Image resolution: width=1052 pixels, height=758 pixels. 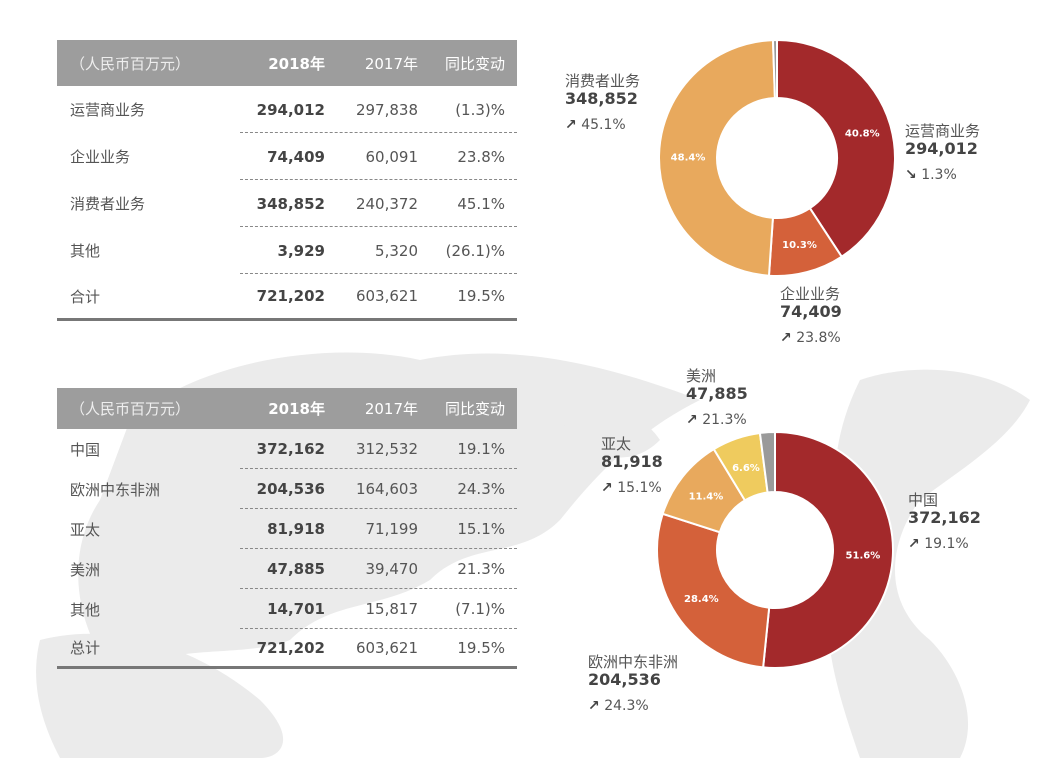 I want to click on row-label: 消费者业务, so click(x=108, y=204).